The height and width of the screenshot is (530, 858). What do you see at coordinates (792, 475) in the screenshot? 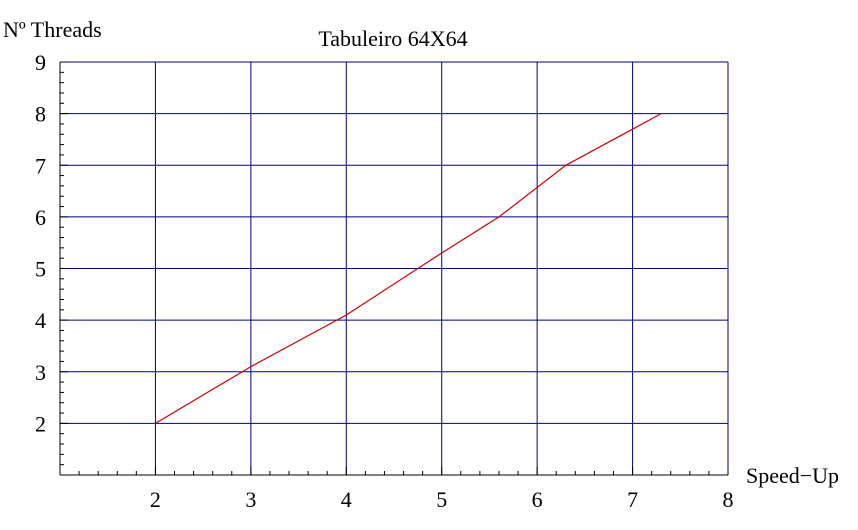
I see `x-axis-title: Speed−Up` at bounding box center [792, 475].